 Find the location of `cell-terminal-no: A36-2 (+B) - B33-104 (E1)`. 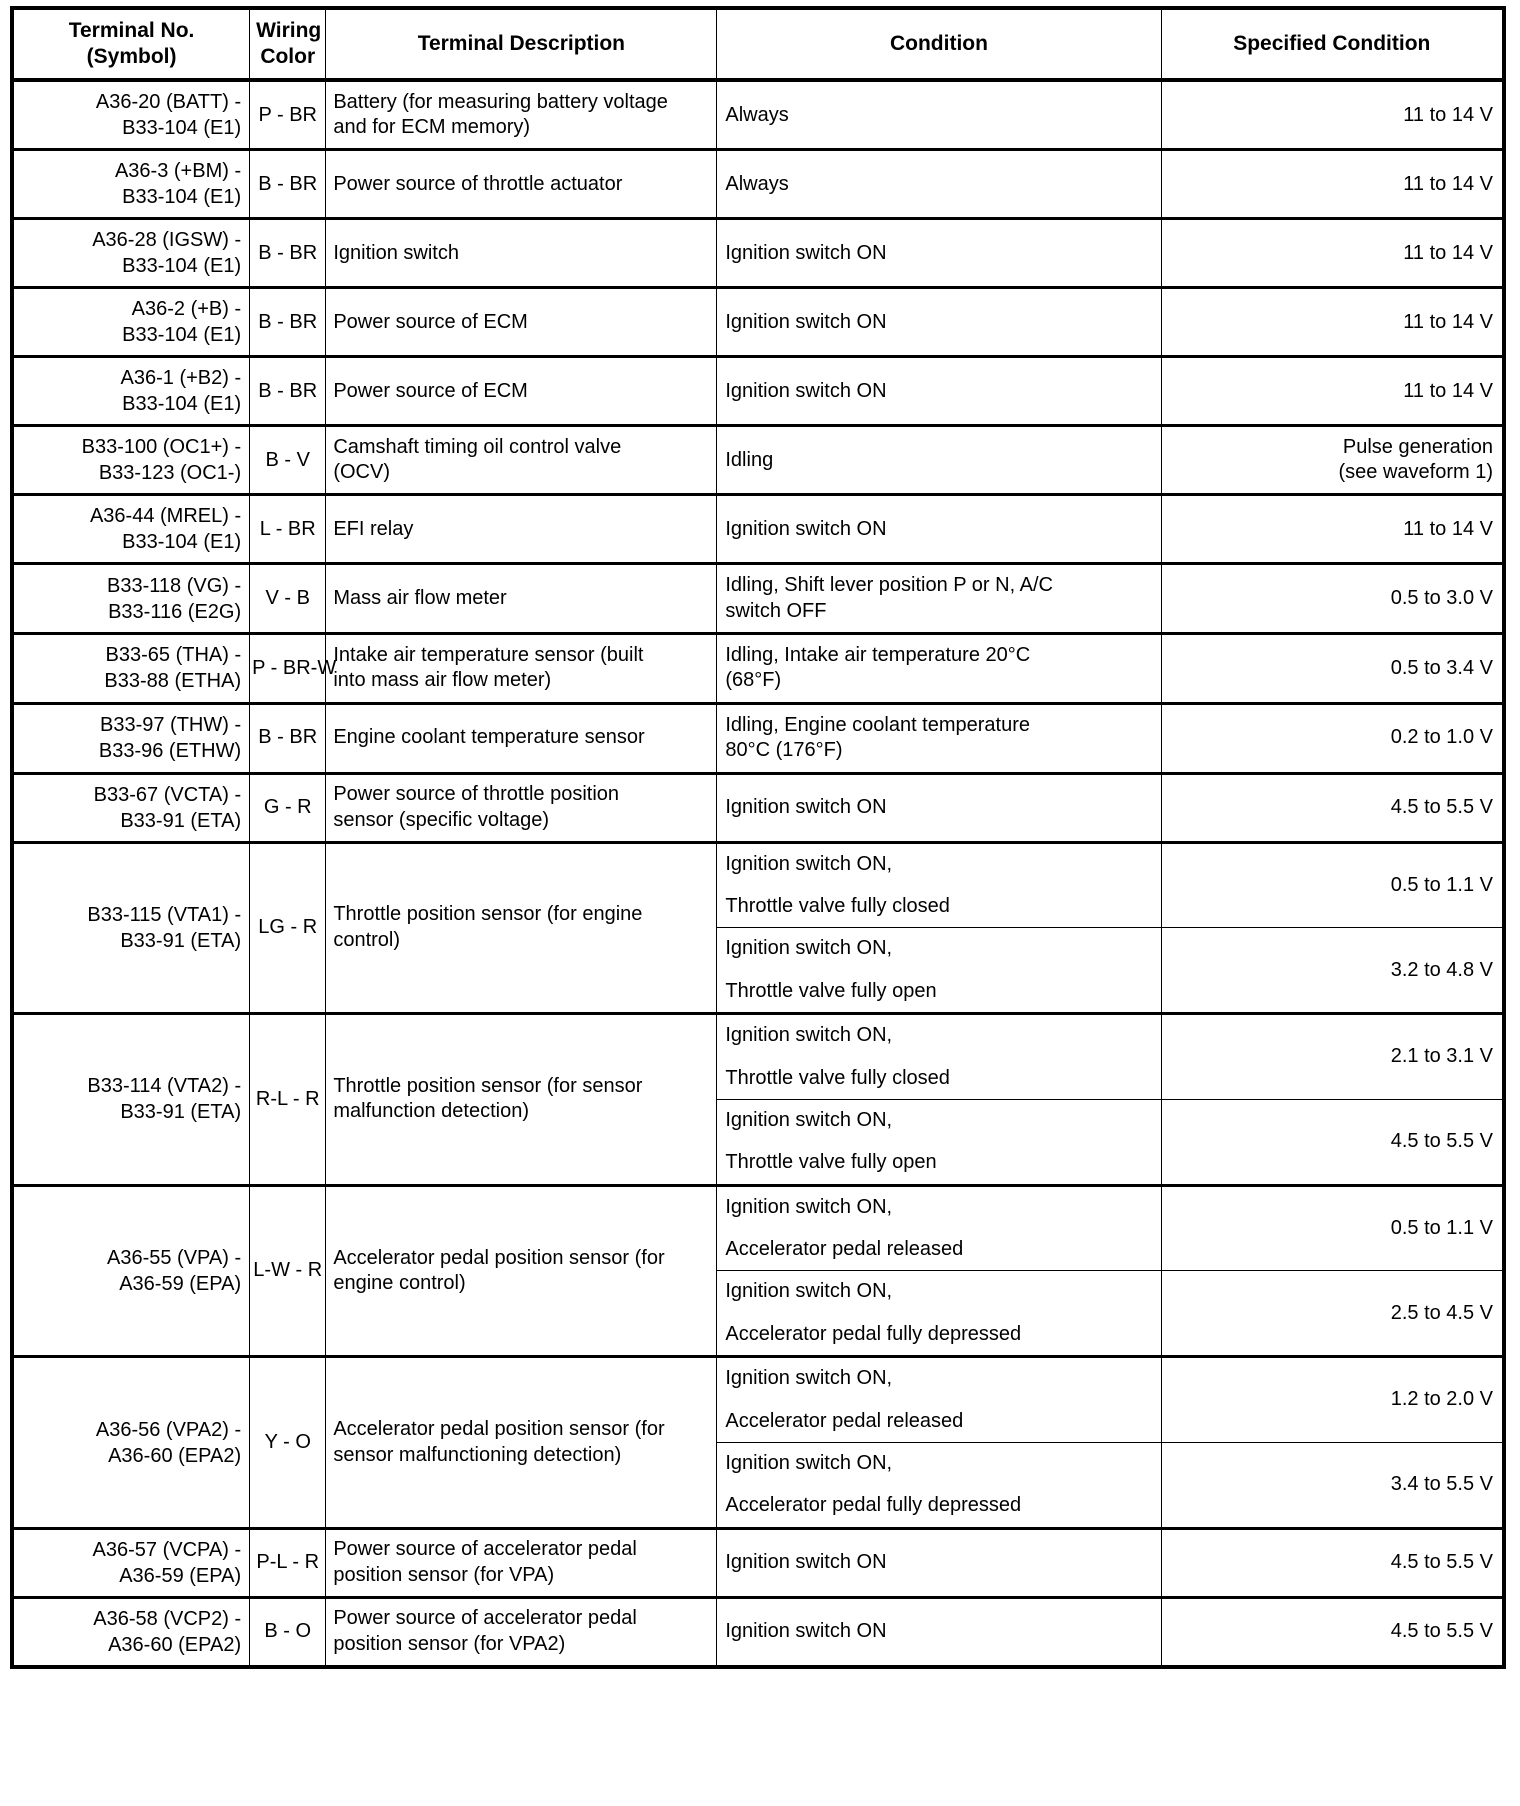

cell-terminal-no: A36-2 (+B) - B33-104 (E1) is located at coordinates (131, 322).